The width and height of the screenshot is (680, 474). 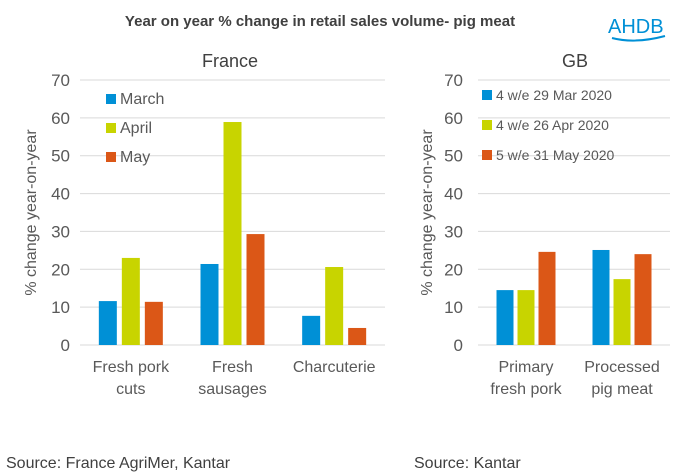 I want to click on legend-label: 5 w/e 31 May 2020, so click(x=555, y=155).